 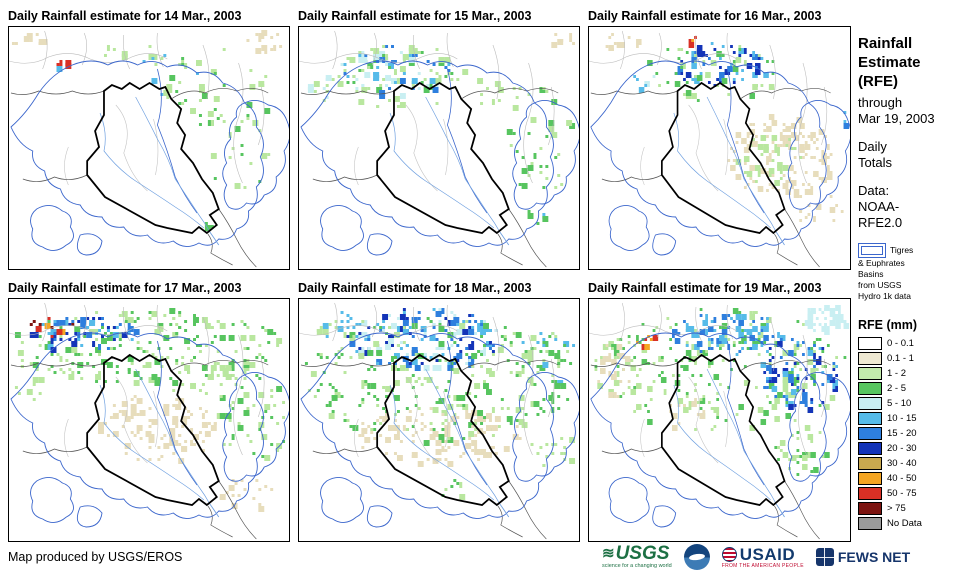 What do you see at coordinates (729, 554) in the screenshot?
I see `usaid-shield-icon` at bounding box center [729, 554].